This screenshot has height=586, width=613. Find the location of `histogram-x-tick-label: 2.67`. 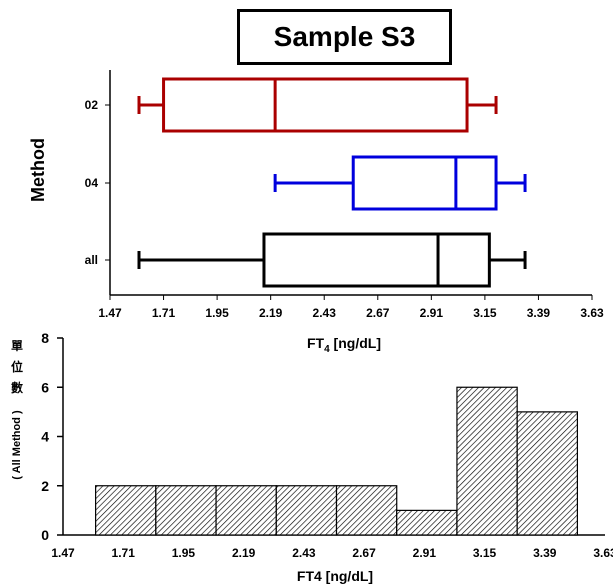

histogram-x-tick-label: 2.67 is located at coordinates (364, 553).